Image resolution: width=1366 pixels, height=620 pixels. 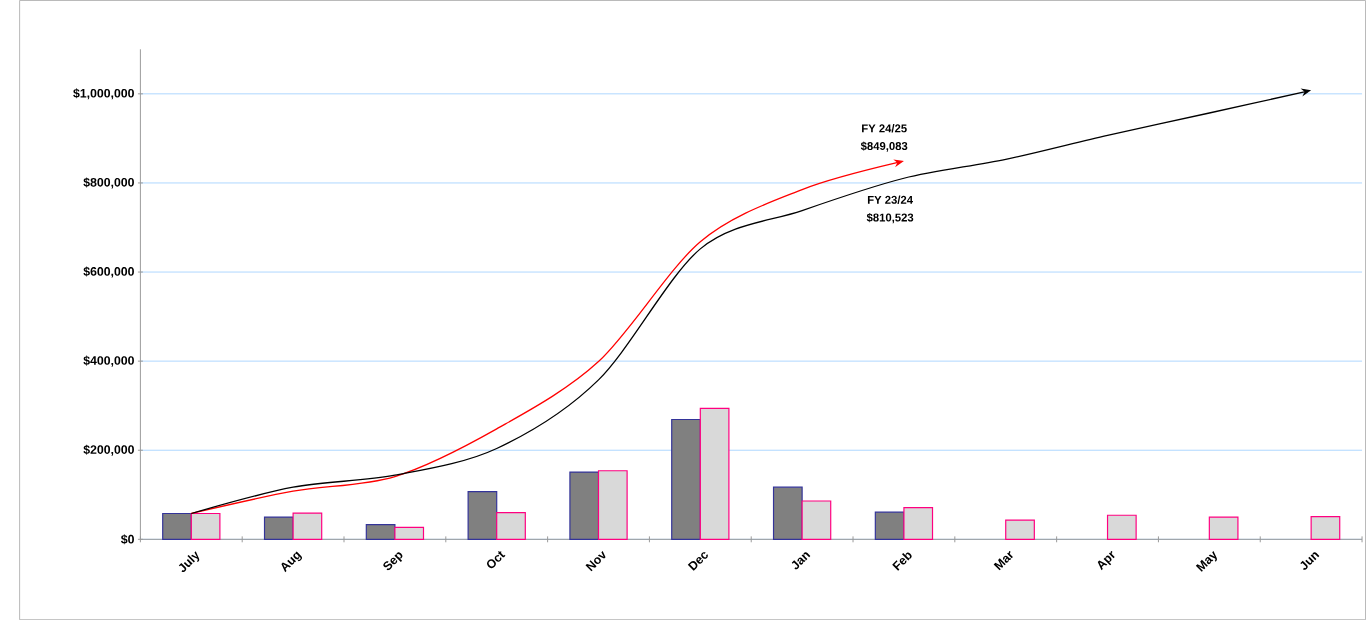 What do you see at coordinates (108, 272) in the screenshot?
I see `y-tick-label: $600,000` at bounding box center [108, 272].